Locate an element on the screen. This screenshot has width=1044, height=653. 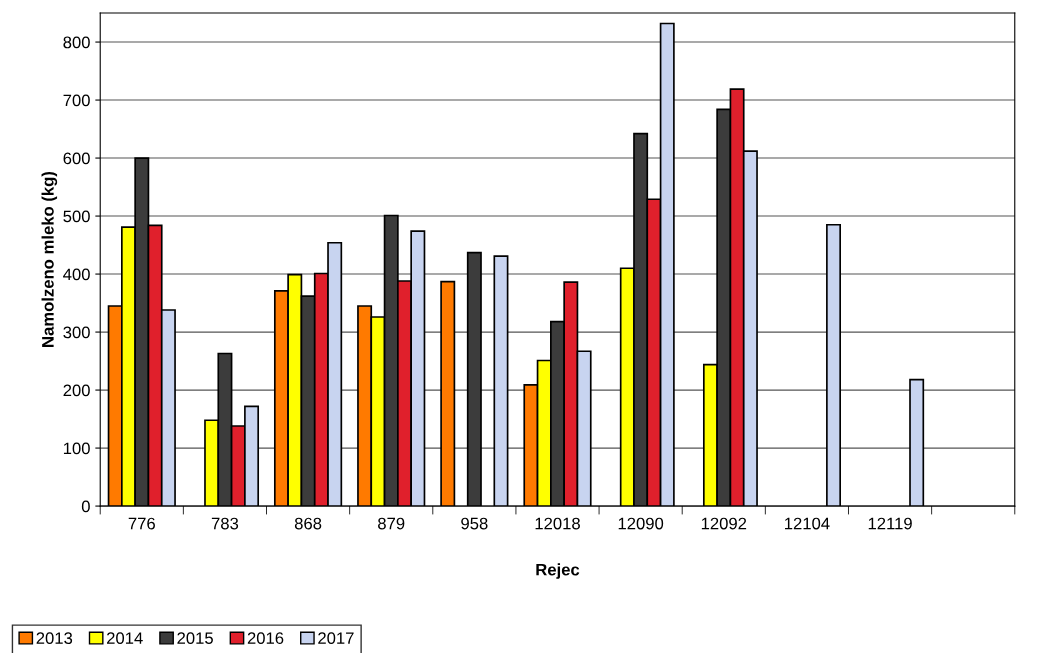
x-axis-title: Rejec is located at coordinates (558, 571).